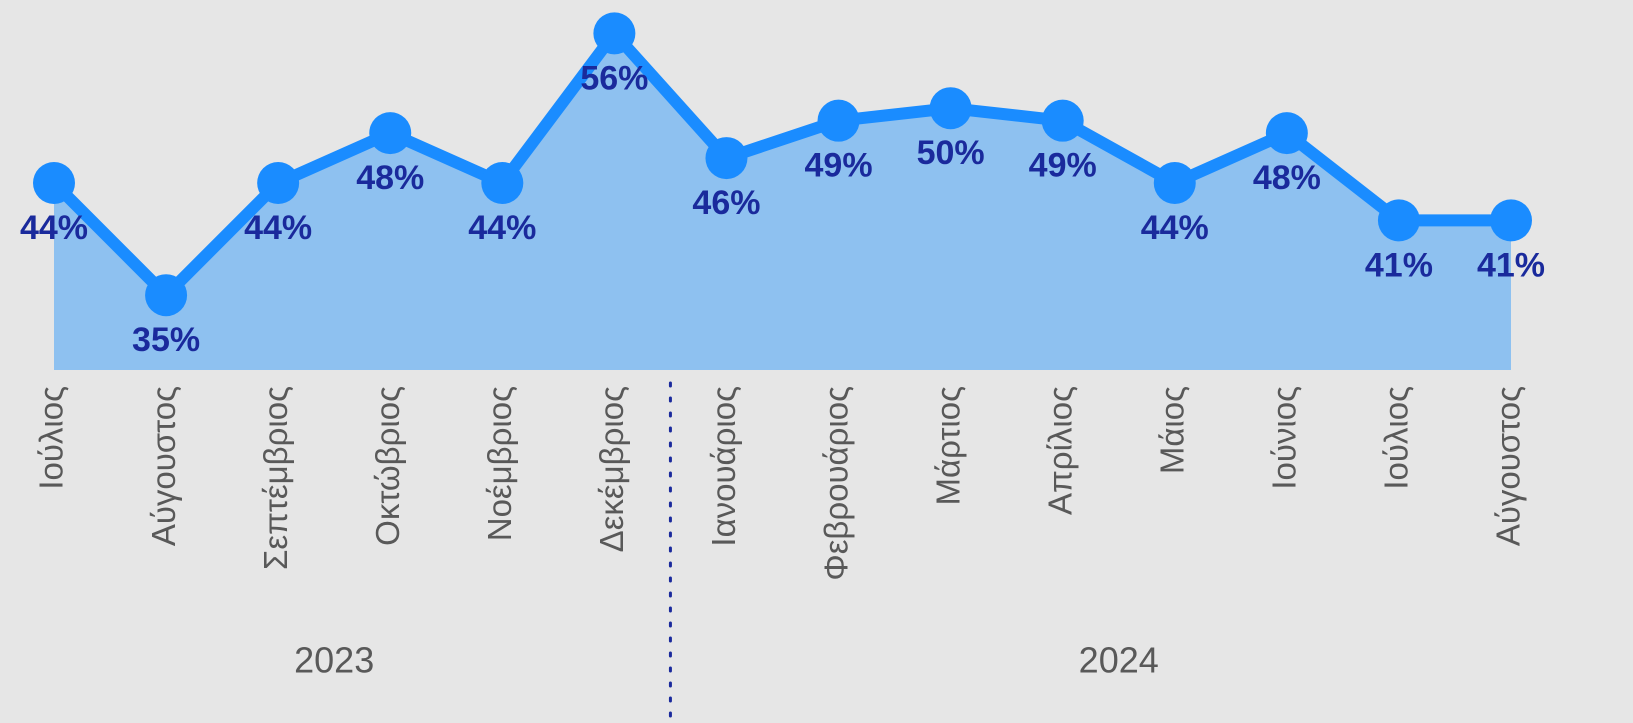 Image resolution: width=1633 pixels, height=723 pixels. I want to click on data-label: 50%, so click(951, 153).